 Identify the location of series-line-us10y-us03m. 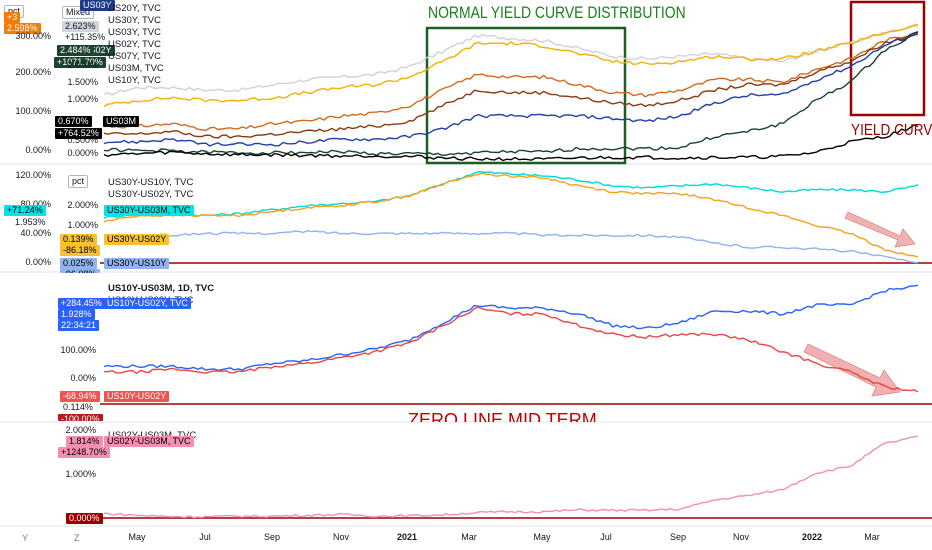
(511, 328).